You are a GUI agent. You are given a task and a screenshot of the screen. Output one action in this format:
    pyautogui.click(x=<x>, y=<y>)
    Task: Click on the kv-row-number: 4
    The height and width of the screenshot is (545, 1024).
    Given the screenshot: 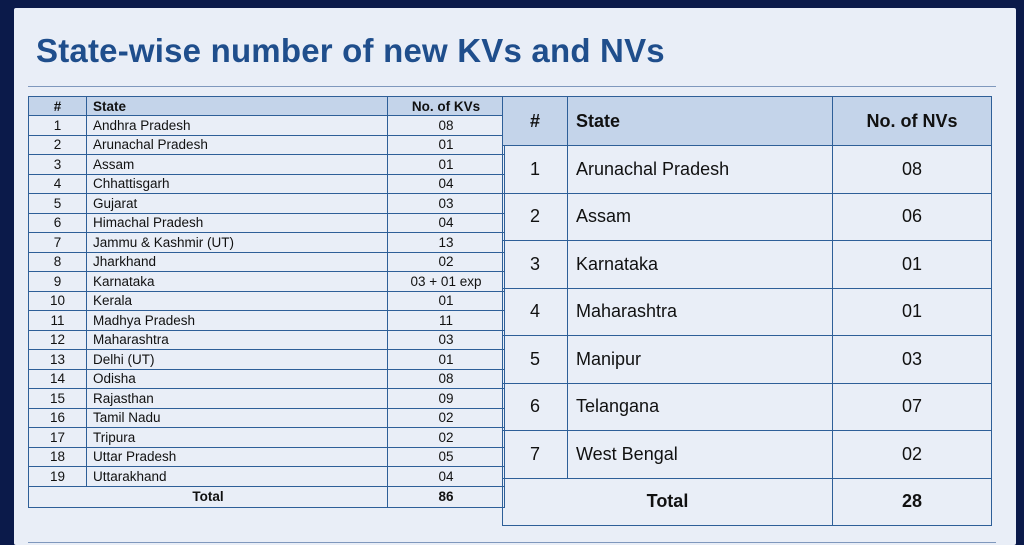 What is the action you would take?
    pyautogui.click(x=57, y=183)
    